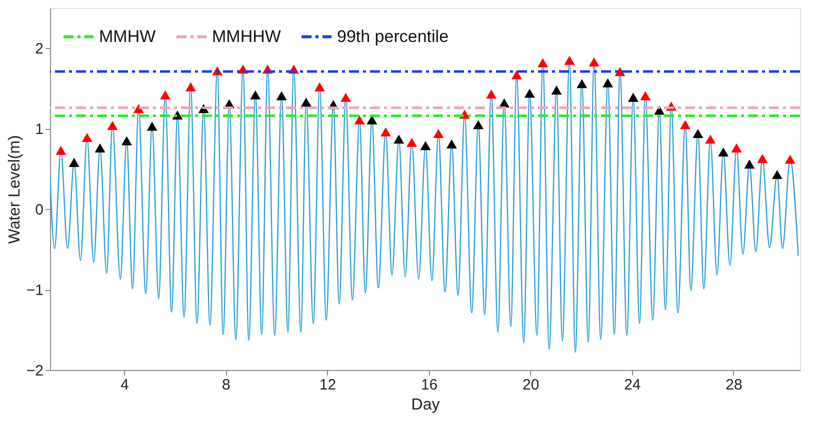  Describe the element at coordinates (734, 385) in the screenshot. I see `x-tick-label: 28` at that location.